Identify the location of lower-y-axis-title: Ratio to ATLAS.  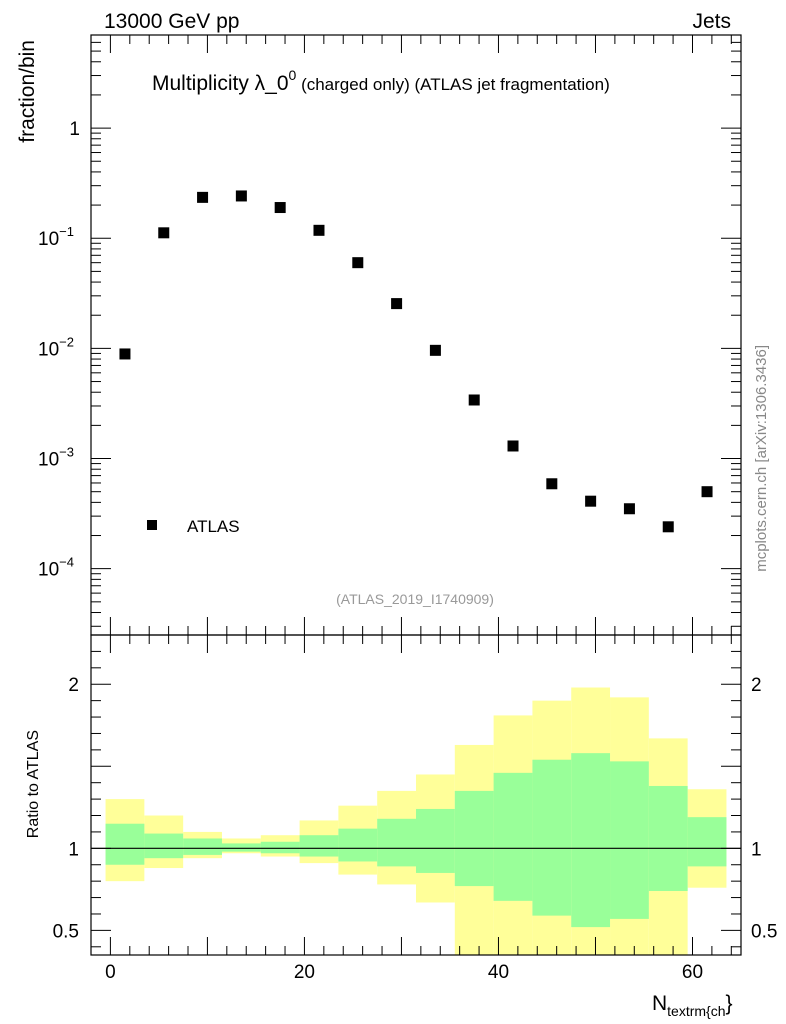
(33, 784).